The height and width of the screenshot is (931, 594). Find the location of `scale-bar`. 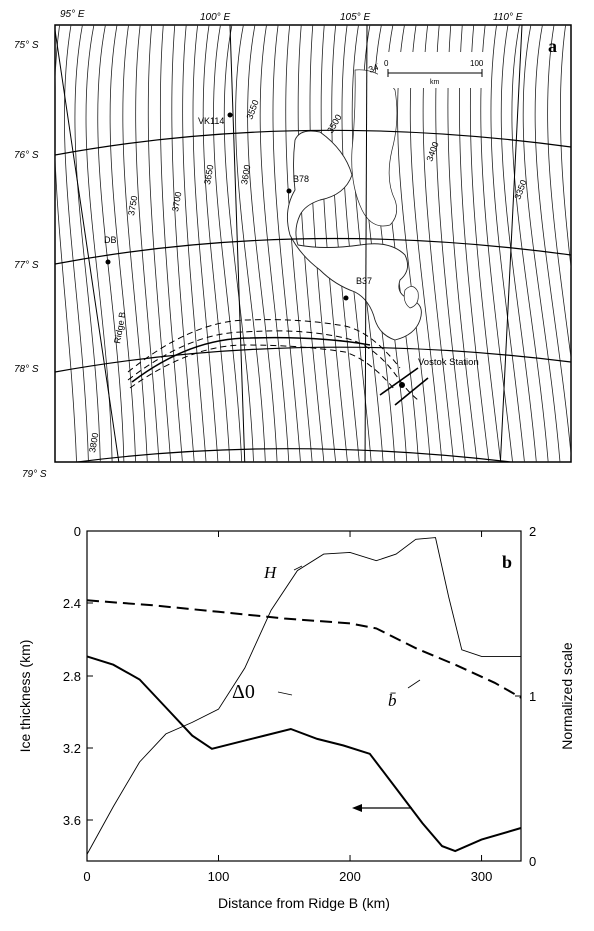

scale-bar is located at coordinates (435, 73).